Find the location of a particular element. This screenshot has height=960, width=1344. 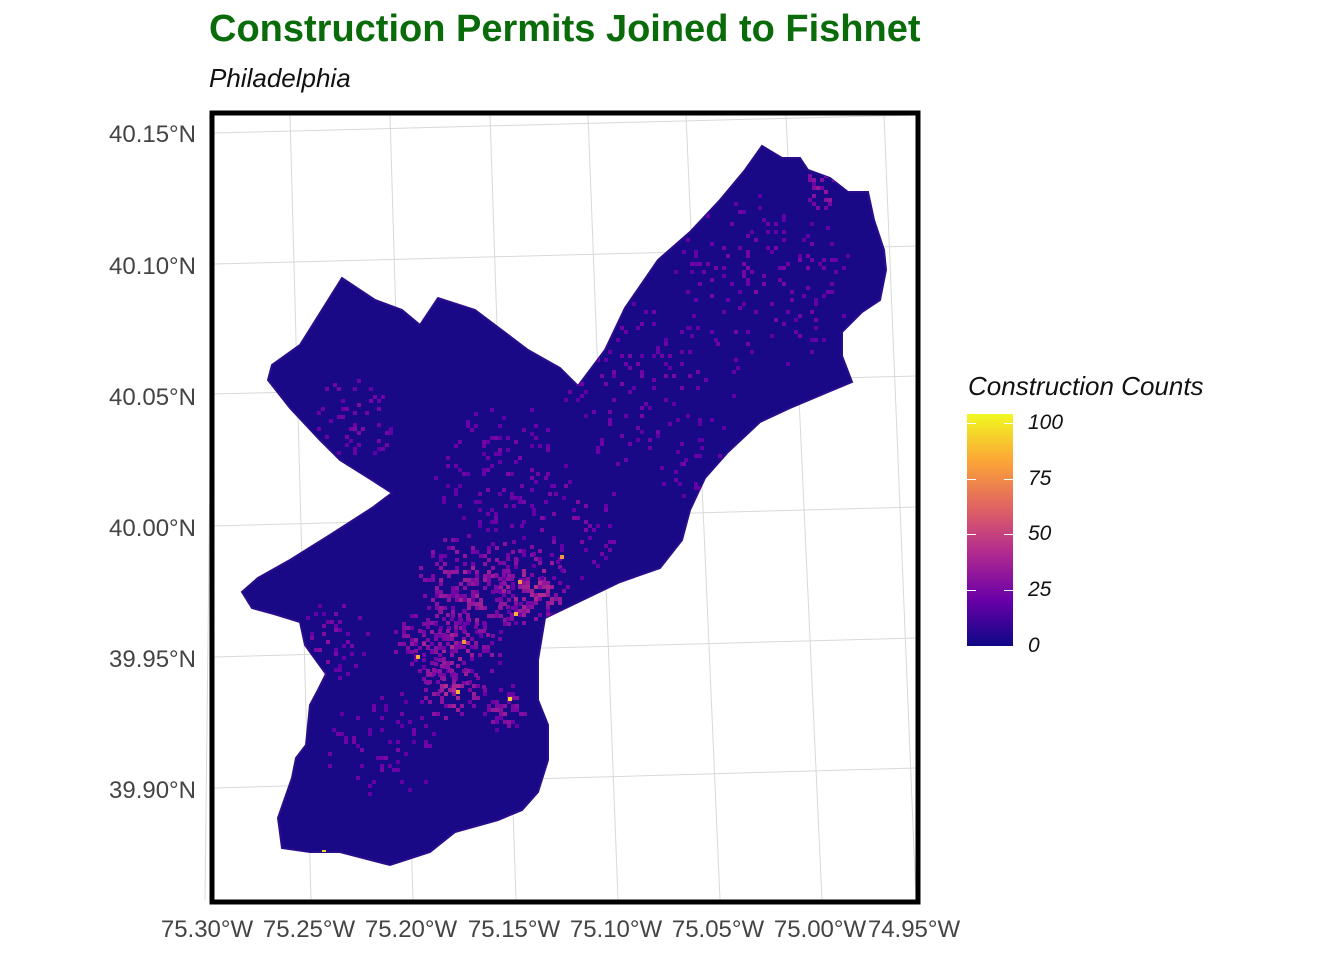

lon-tick-label: 75.25°W is located at coordinates (309, 929).